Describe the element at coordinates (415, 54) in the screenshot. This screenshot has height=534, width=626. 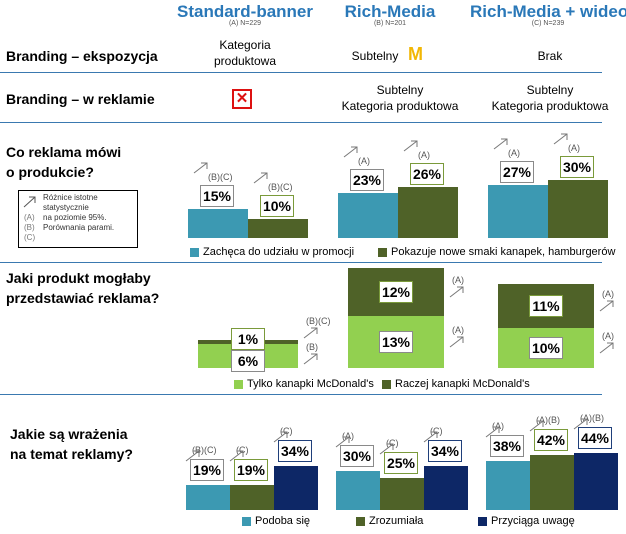
I see `mcdonalds-logo-icon: M` at that location.